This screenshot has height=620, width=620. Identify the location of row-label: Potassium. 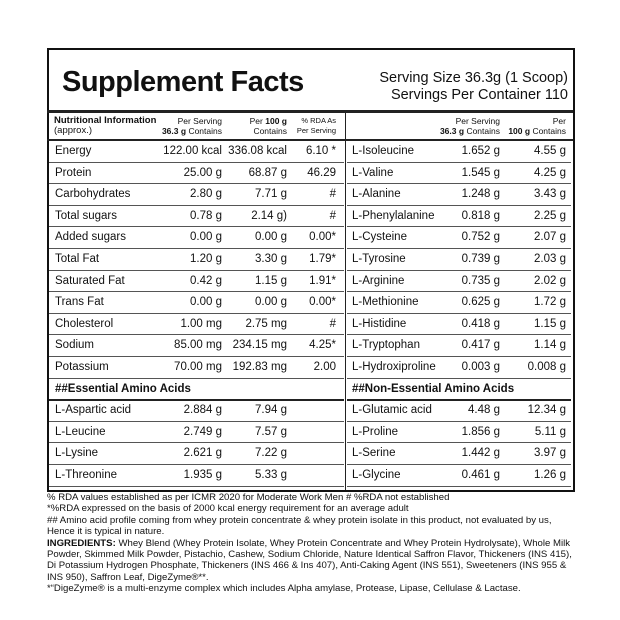
(82, 367).